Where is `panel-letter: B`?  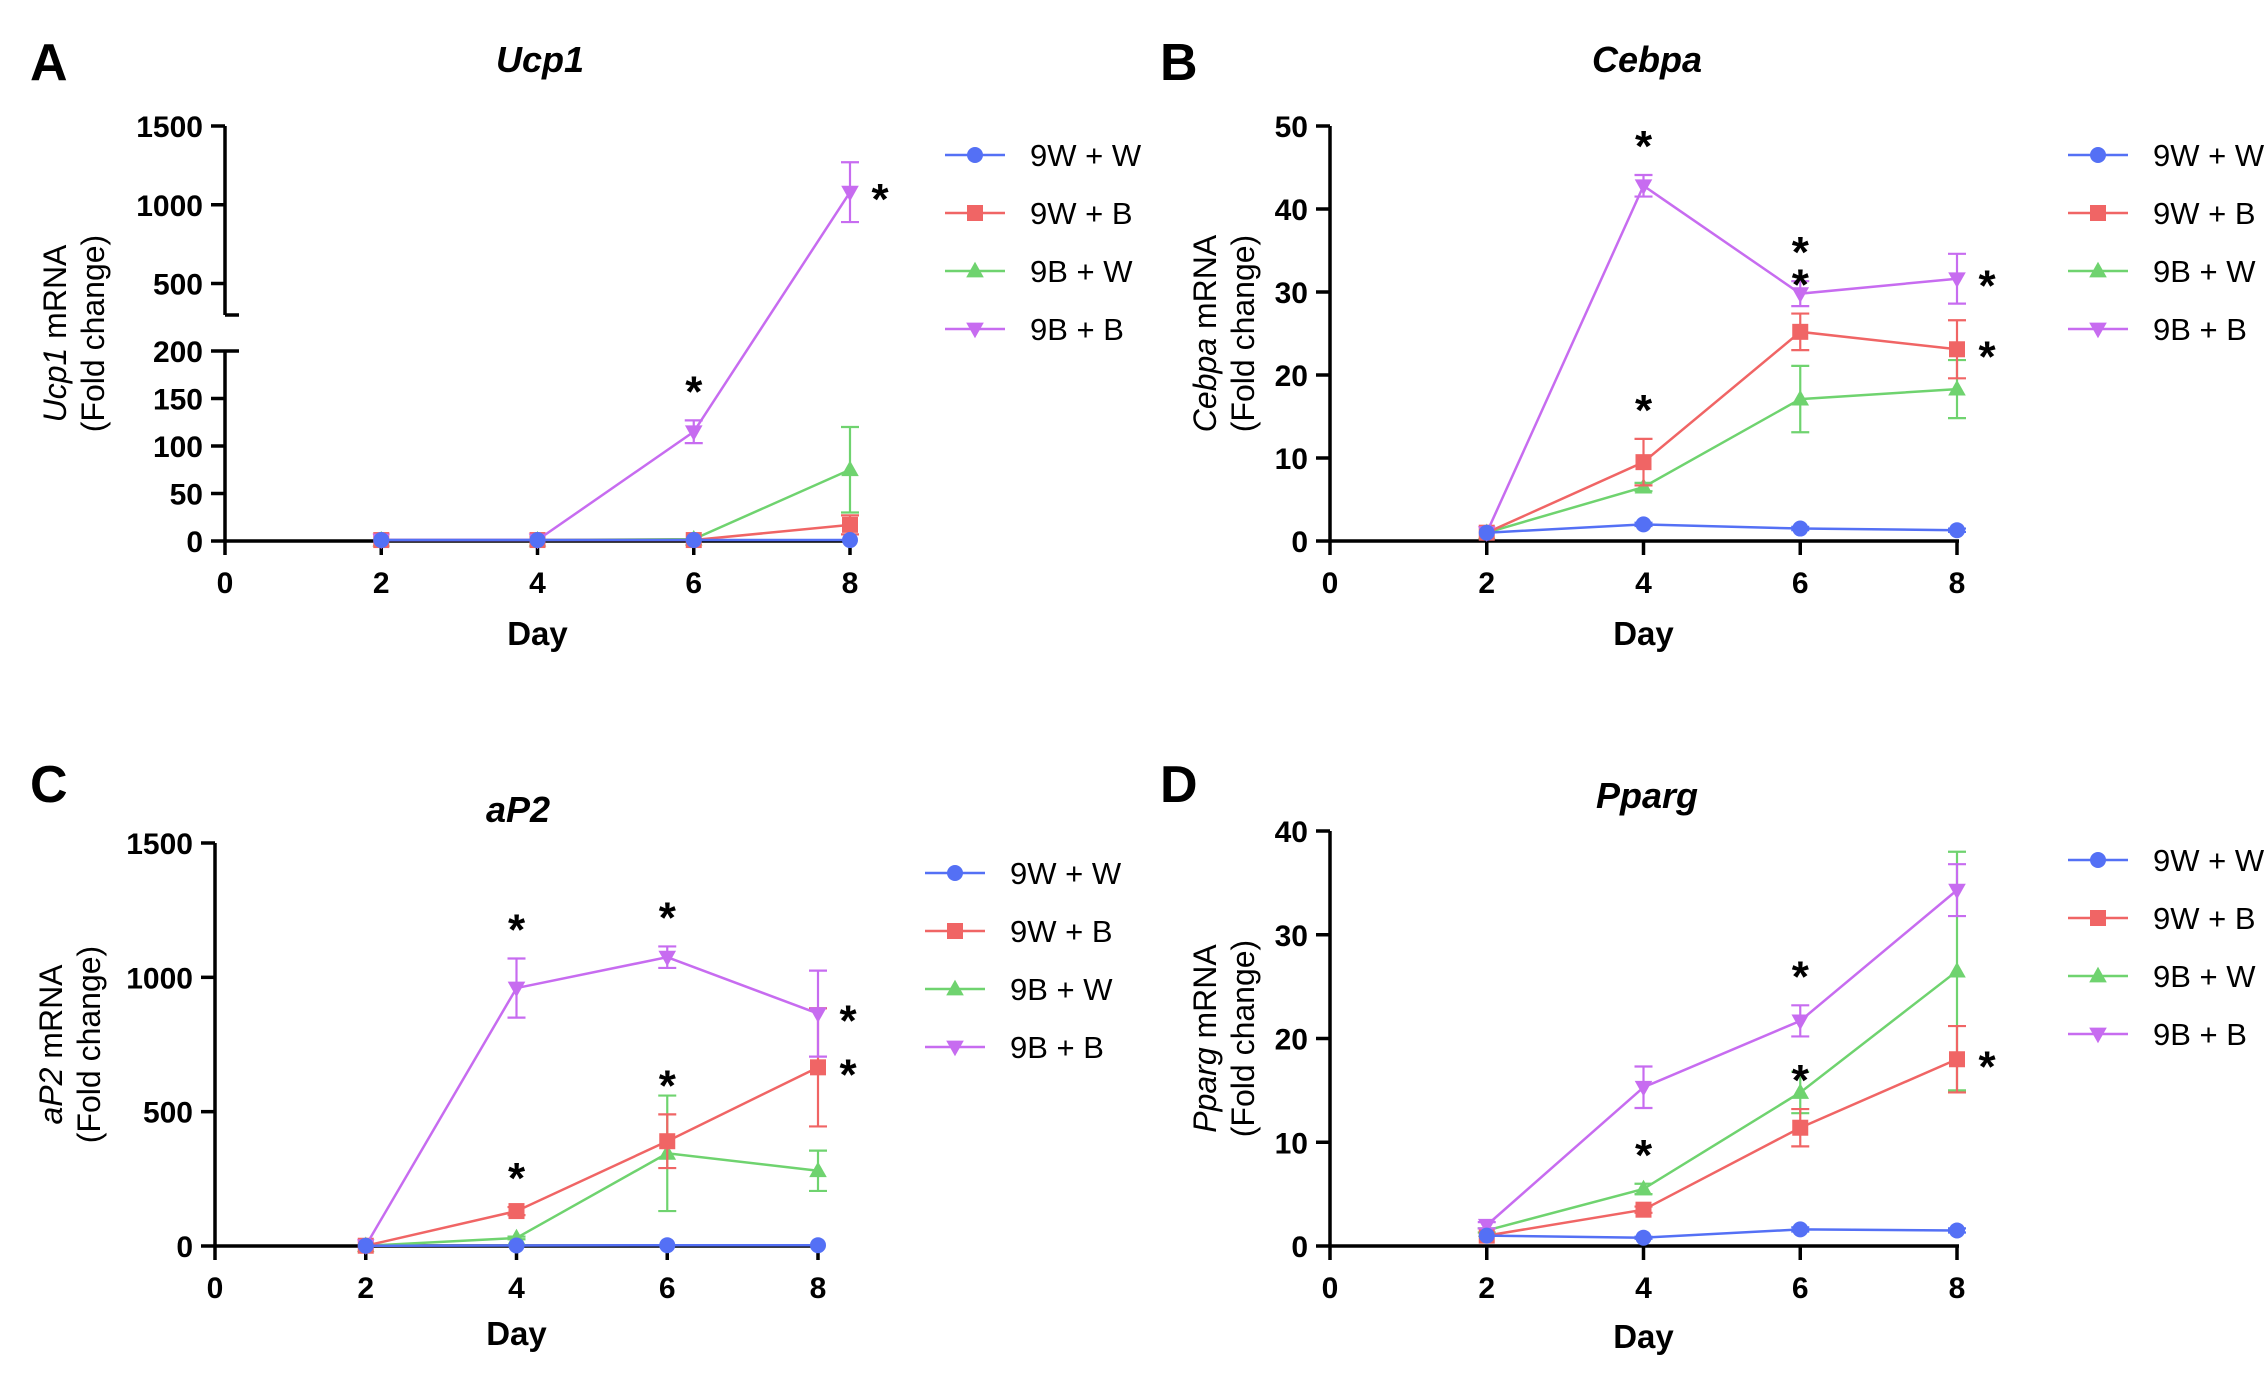
panel-letter: B is located at coordinates (1179, 63).